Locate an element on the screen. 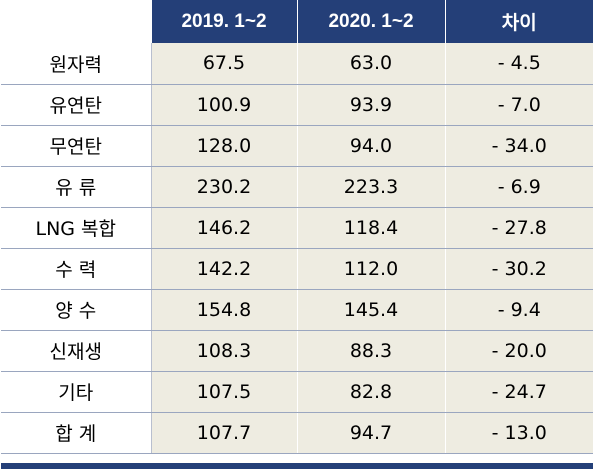 This screenshot has width=594, height=469. table-row: 합 계 107.7 94.7- 13.0 is located at coordinates (297, 432).